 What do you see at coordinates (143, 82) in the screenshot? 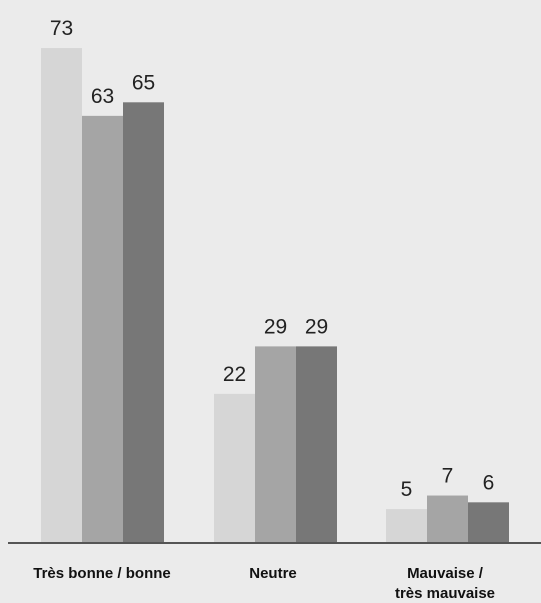
I see `value-label-0-2: 65` at bounding box center [143, 82].